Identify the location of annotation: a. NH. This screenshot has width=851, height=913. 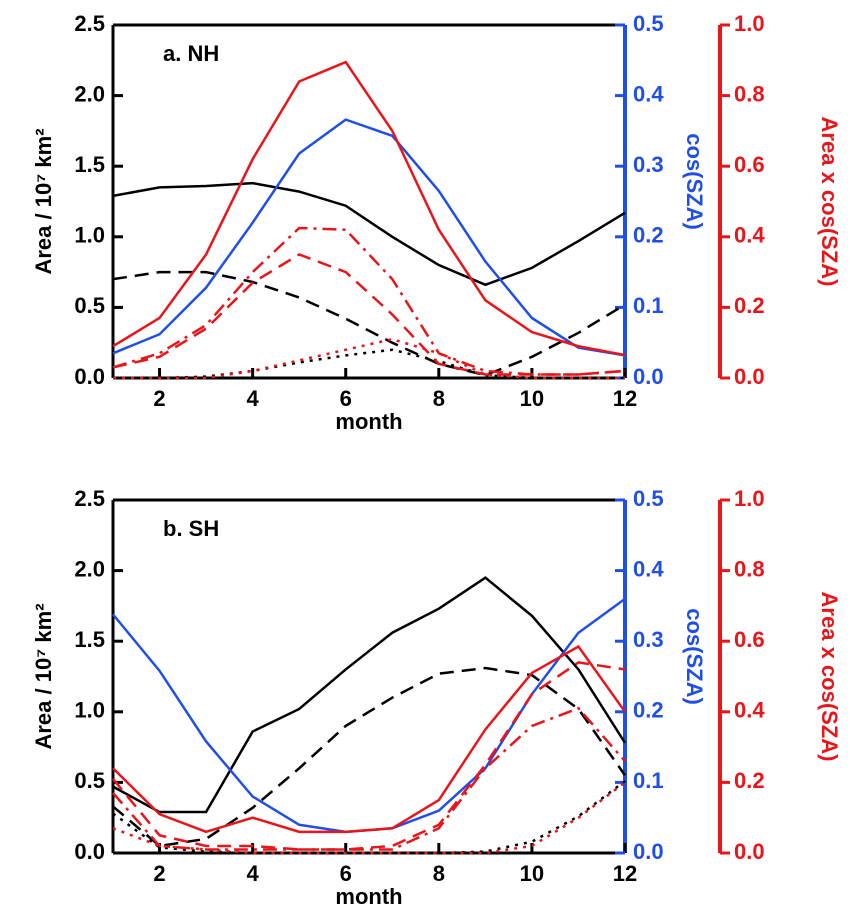
(191, 53).